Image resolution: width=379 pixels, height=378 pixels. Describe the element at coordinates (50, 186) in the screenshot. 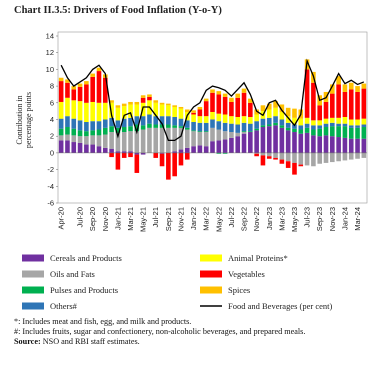

I see `y-tick-label: -4` at that location.